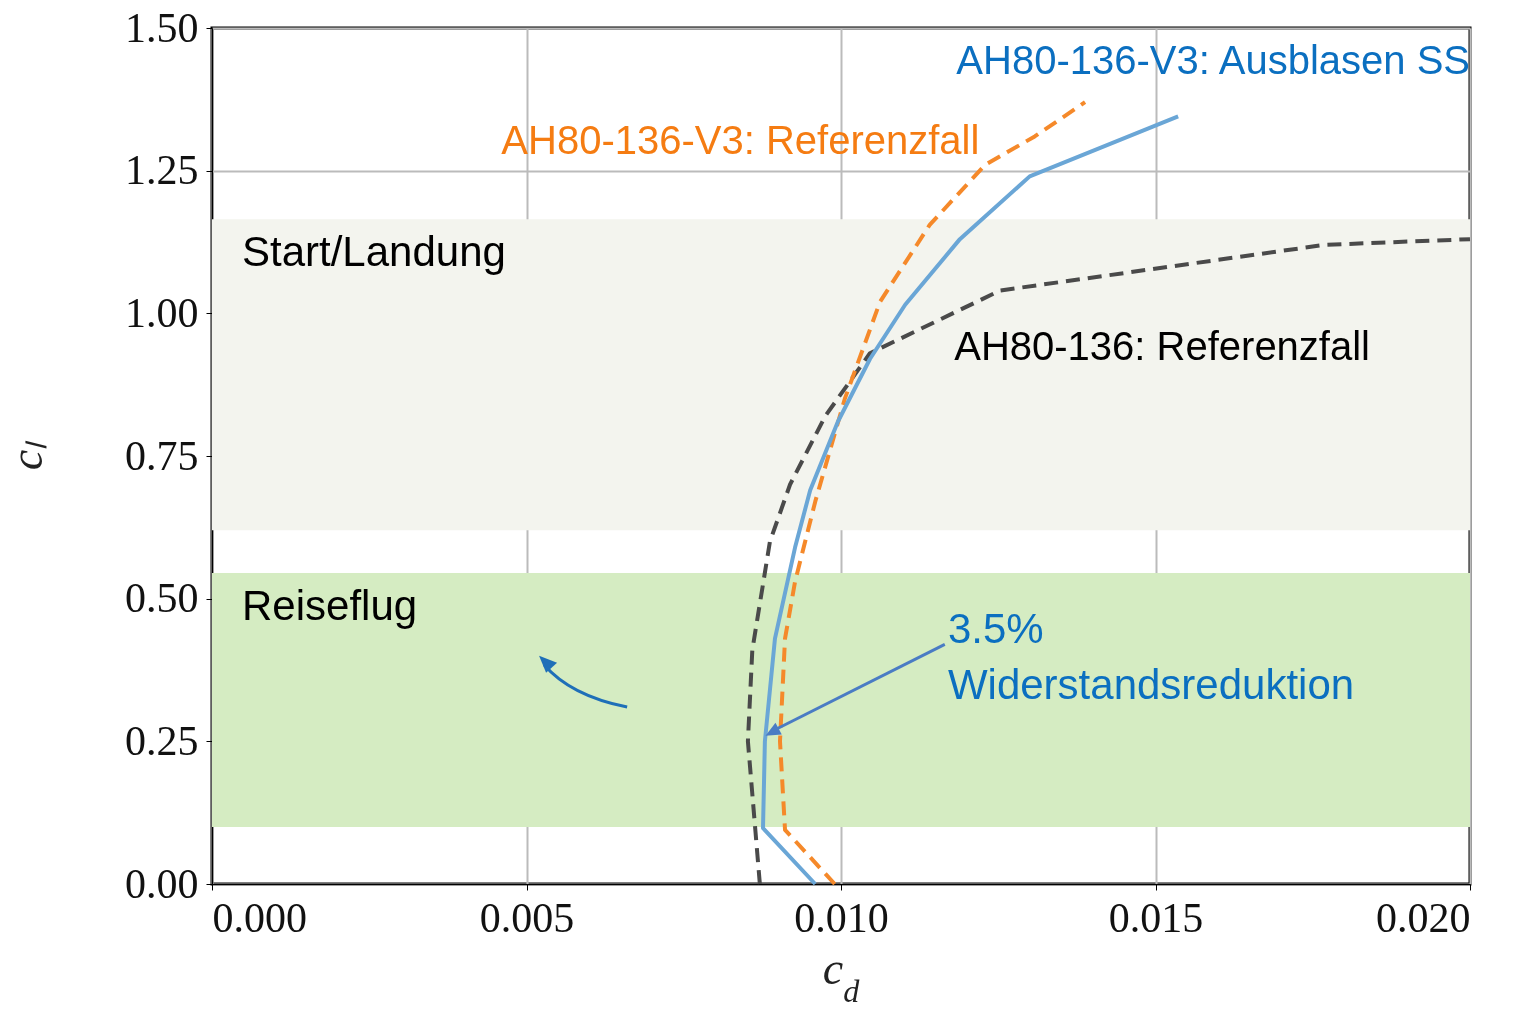 This screenshot has width=1537, height=1013. I want to click on y-tick-label: 0.75, so click(162, 455).